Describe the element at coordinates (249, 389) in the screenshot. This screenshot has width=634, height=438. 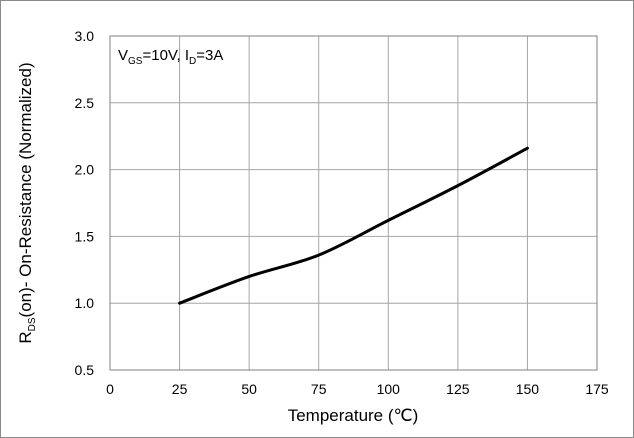
I see `x-tick-label: 50` at that location.